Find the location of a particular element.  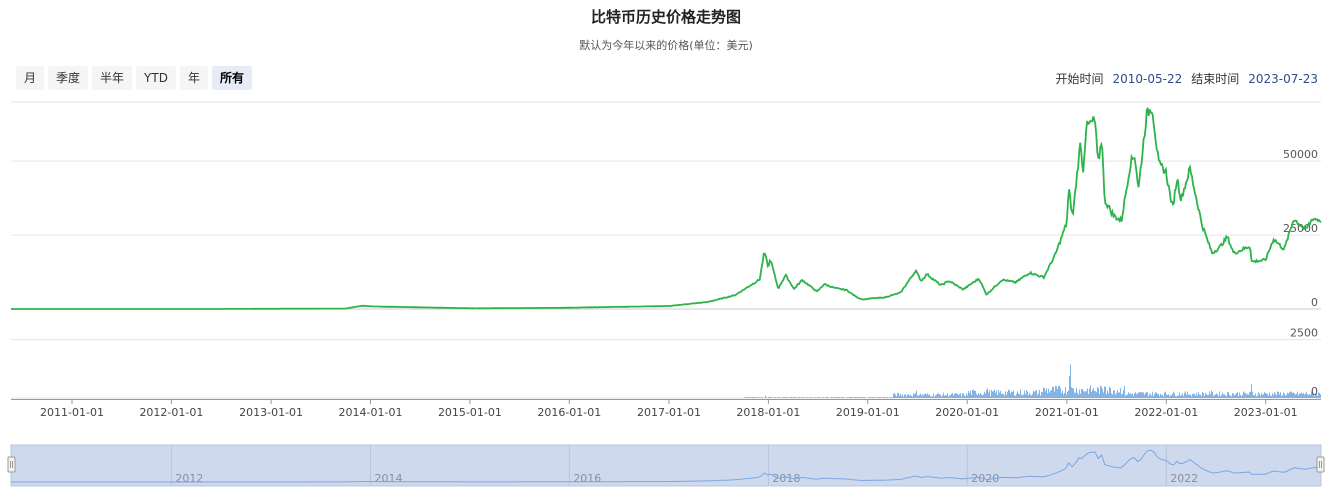

range-button-month: 月 is located at coordinates (30, 78).